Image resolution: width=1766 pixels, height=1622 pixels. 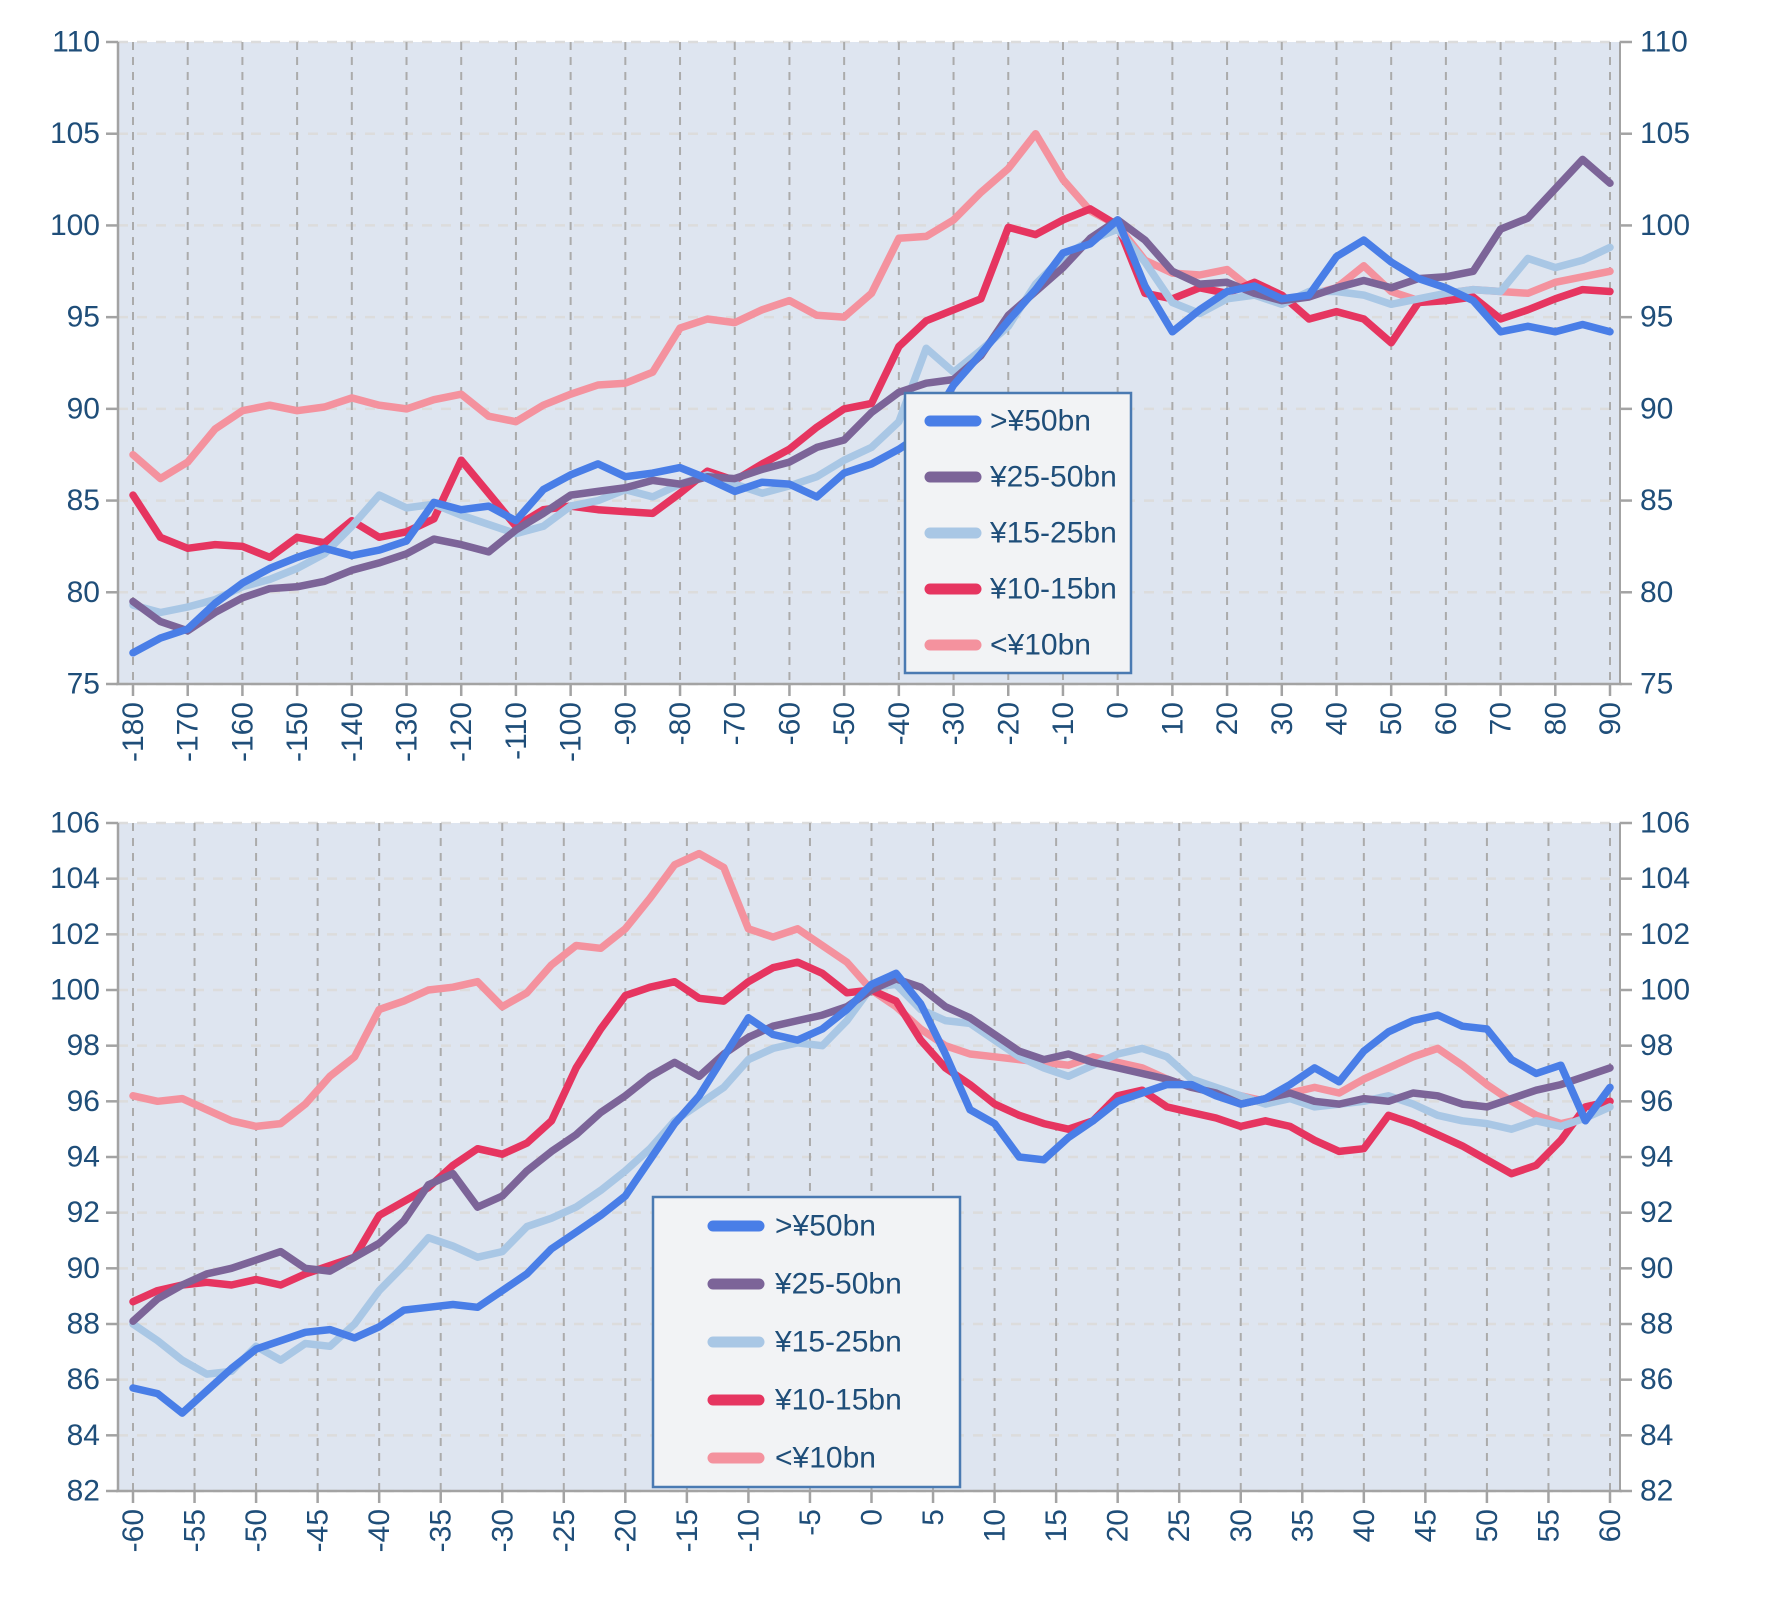 I want to click on x-axis-tick-label: -130, so click(x=407, y=732).